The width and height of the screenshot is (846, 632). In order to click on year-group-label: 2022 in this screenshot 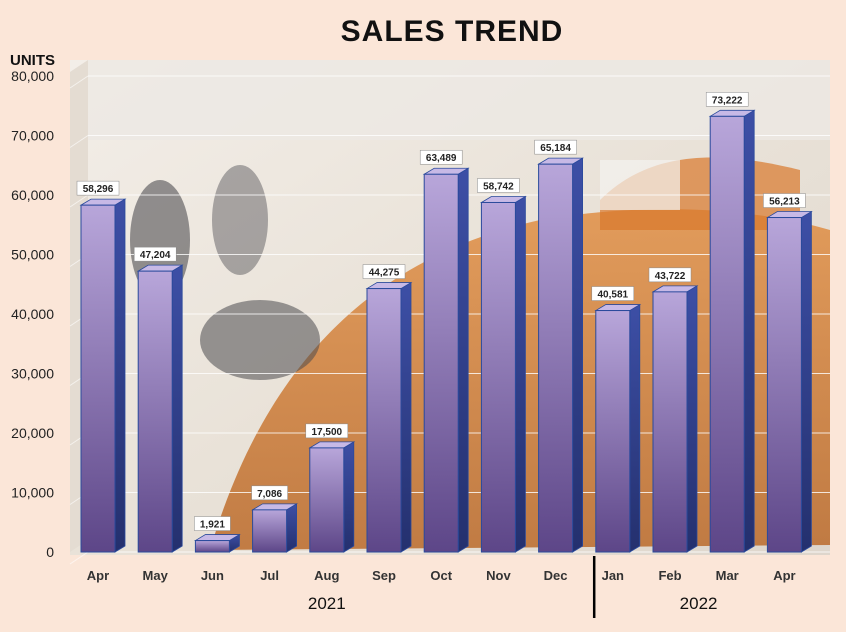, I will do `click(699, 603)`.